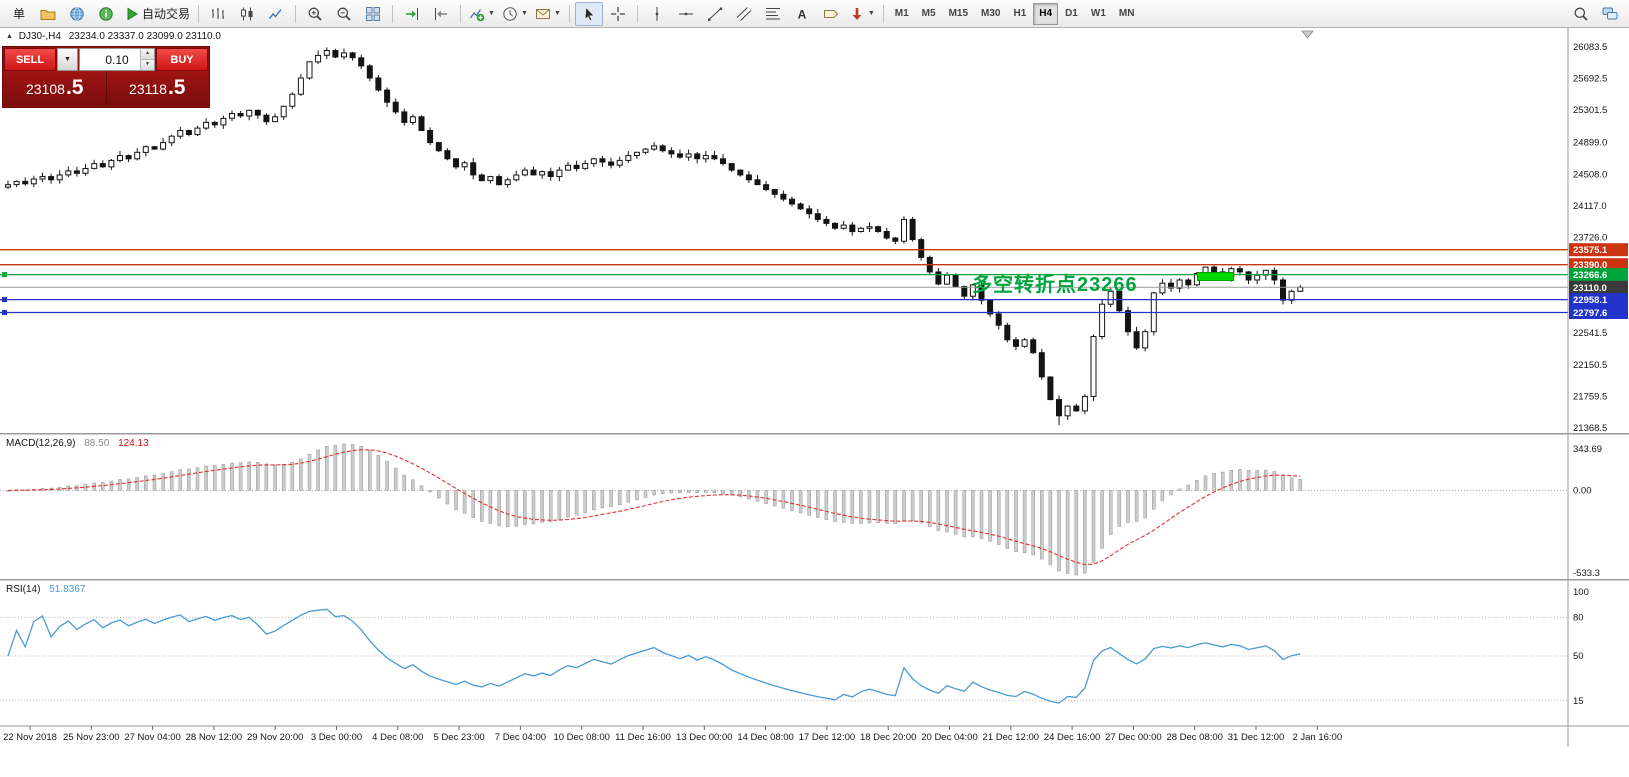 The width and height of the screenshot is (1629, 777). What do you see at coordinates (106, 14) in the screenshot?
I see `data-window-icon-button` at bounding box center [106, 14].